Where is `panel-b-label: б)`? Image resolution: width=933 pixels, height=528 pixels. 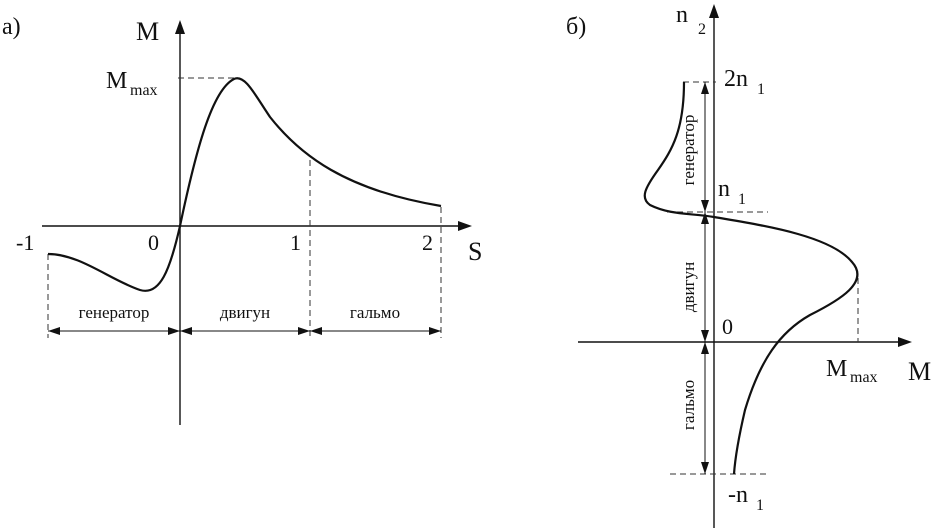 panel-b-label: б) is located at coordinates (576, 27).